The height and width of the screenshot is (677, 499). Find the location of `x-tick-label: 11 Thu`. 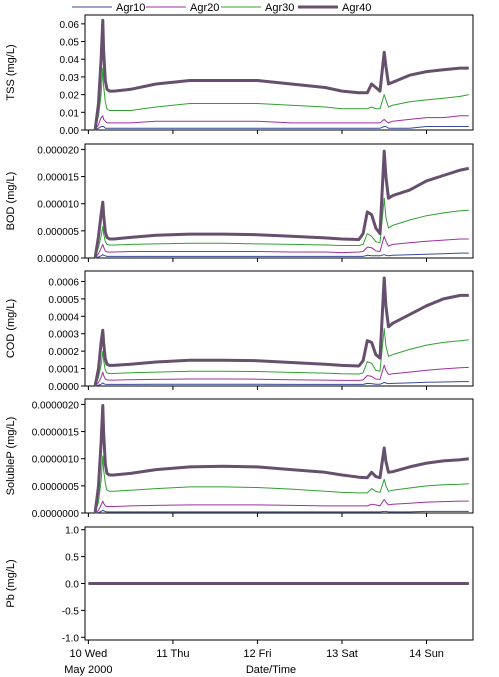

x-tick-label: 11 Thu is located at coordinates (172, 654).